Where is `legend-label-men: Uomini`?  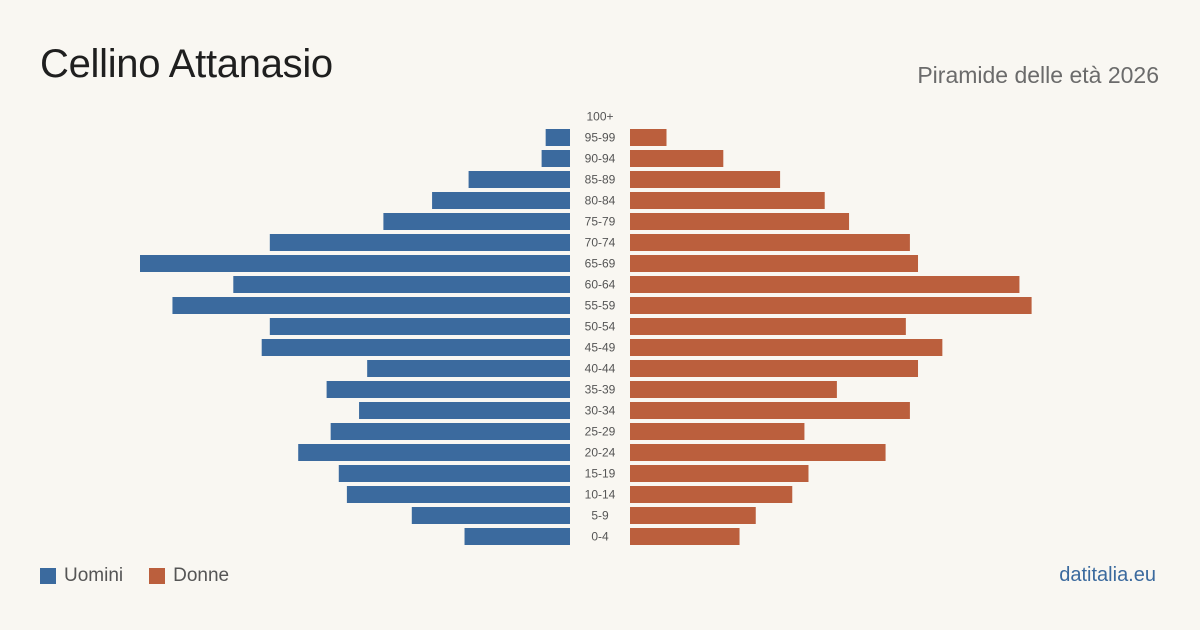 legend-label-men: Uomini is located at coordinates (94, 575).